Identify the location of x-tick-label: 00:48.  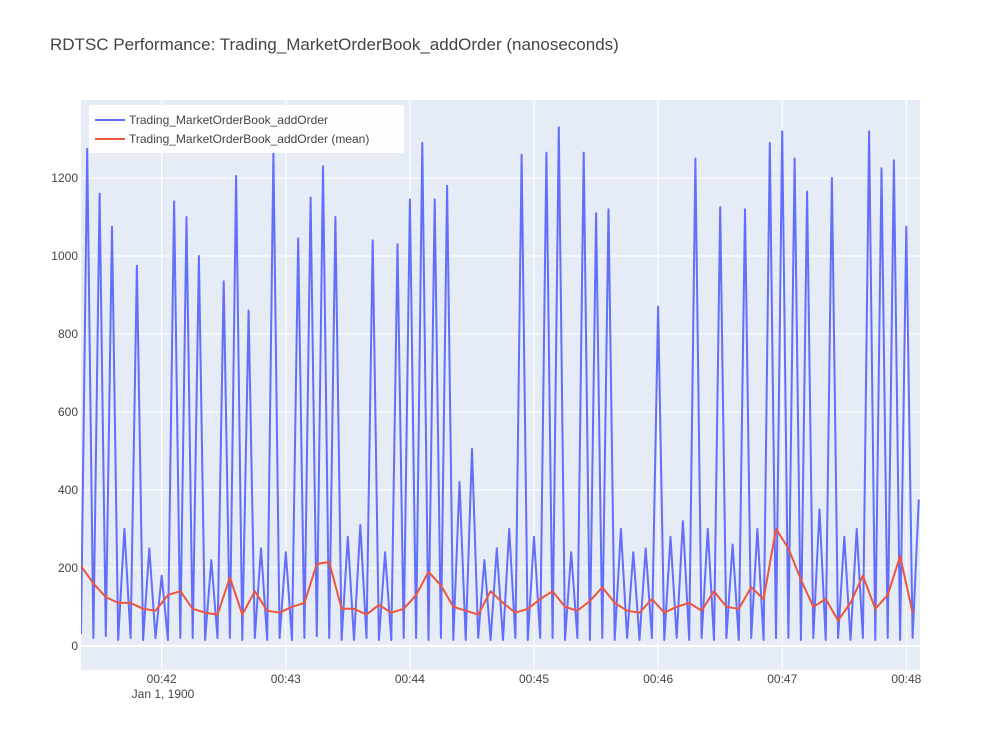
(906, 679).